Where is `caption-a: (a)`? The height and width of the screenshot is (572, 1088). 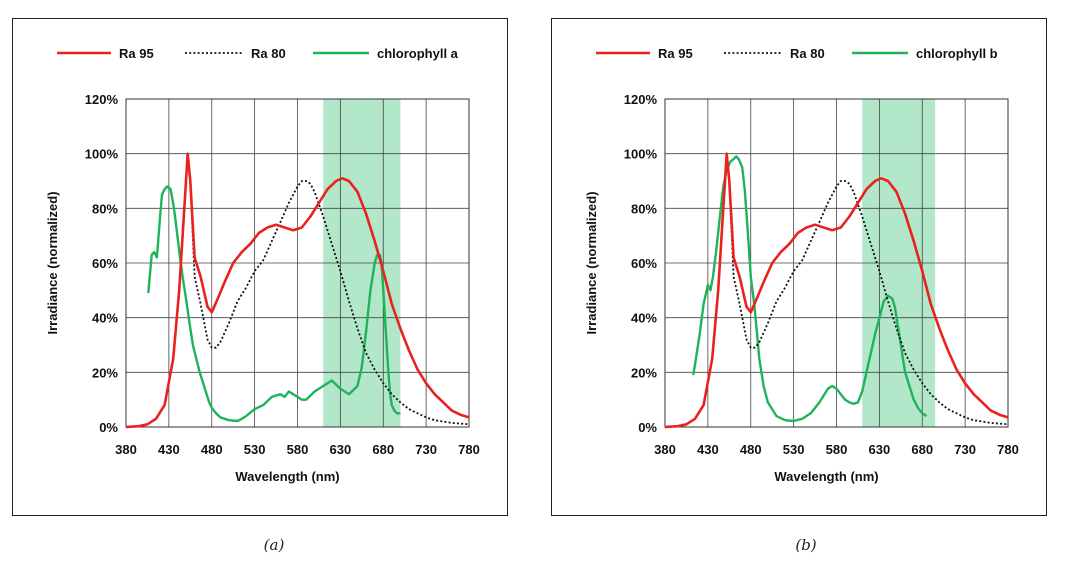 caption-a: (a) is located at coordinates (274, 545).